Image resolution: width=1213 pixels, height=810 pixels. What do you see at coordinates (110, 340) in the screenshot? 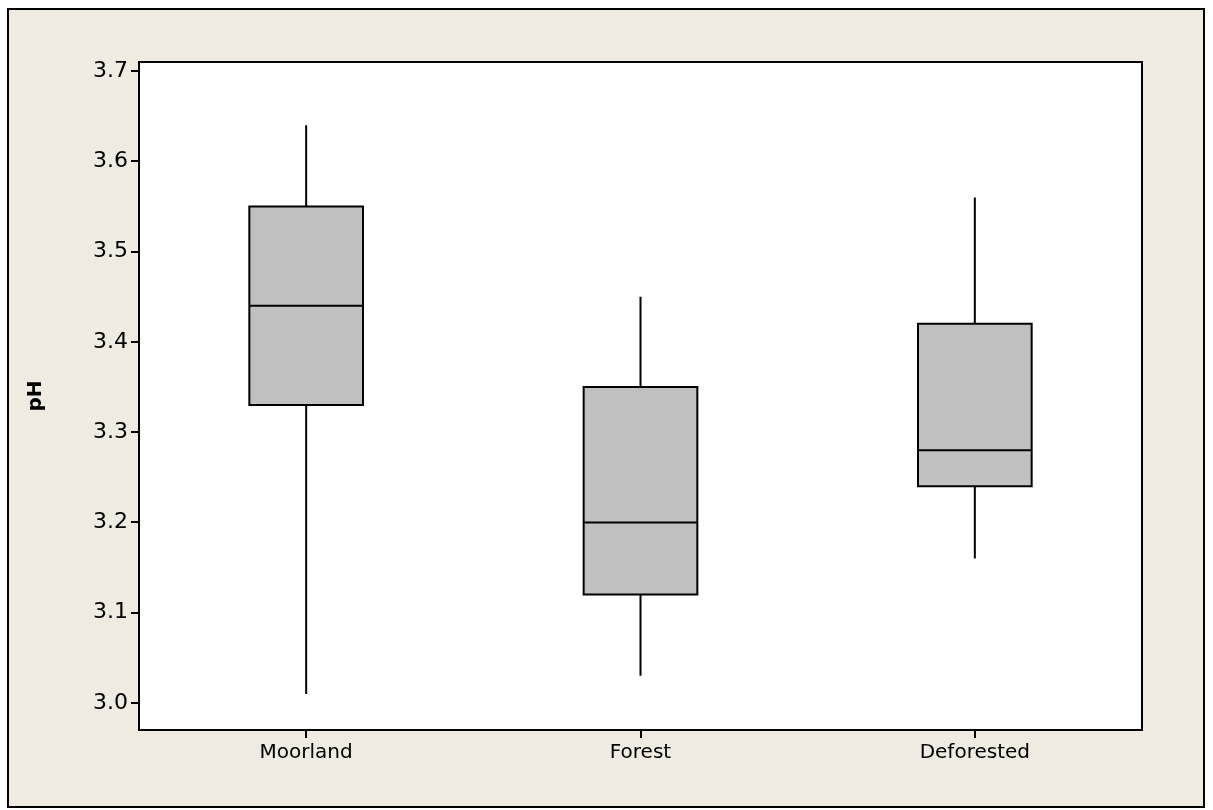
I see `y-tick-label: 3.4` at bounding box center [110, 340].